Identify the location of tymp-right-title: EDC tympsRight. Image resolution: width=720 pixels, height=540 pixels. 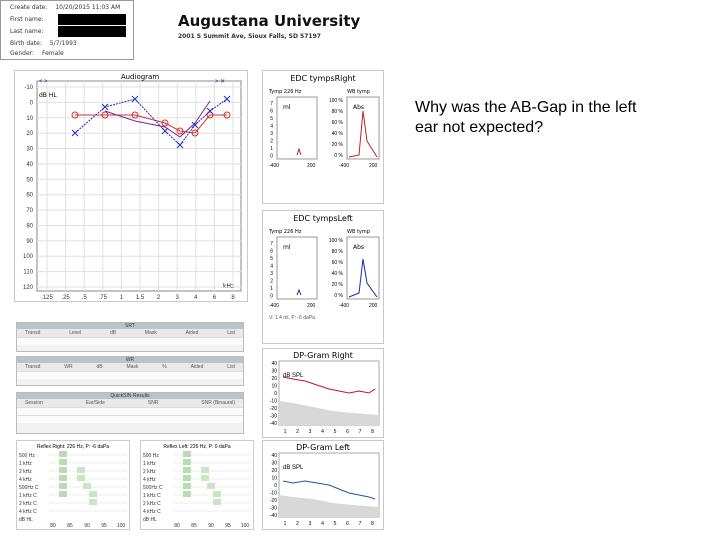
(322, 78).